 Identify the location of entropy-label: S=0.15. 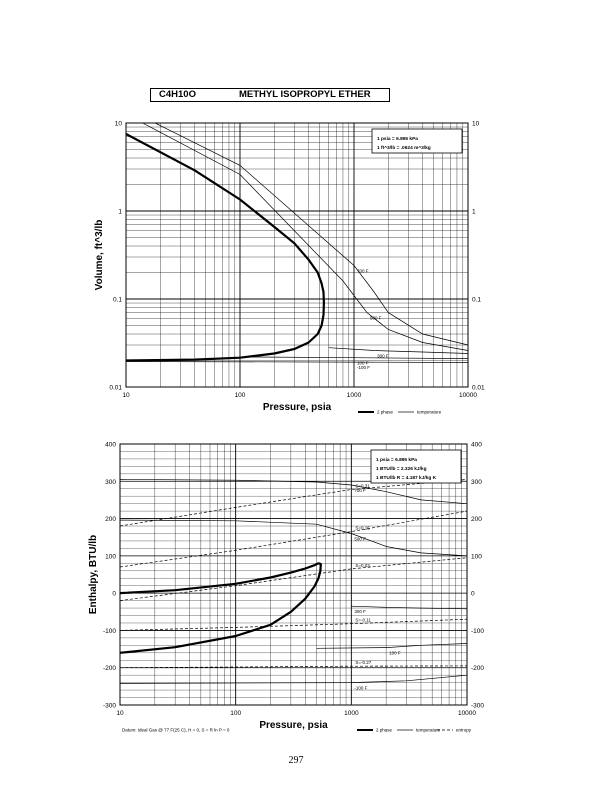
(362, 528).